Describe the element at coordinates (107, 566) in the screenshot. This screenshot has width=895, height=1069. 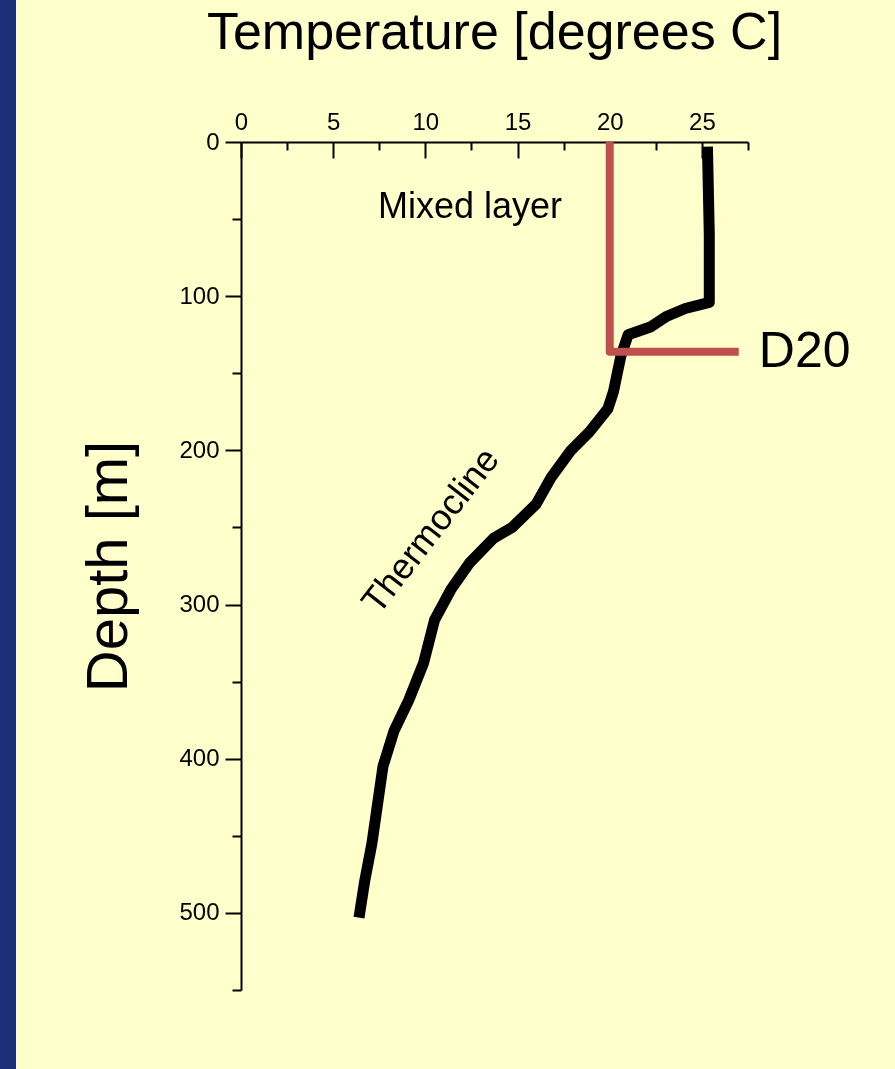
I see `y-axis-title: Depth [m]` at that location.